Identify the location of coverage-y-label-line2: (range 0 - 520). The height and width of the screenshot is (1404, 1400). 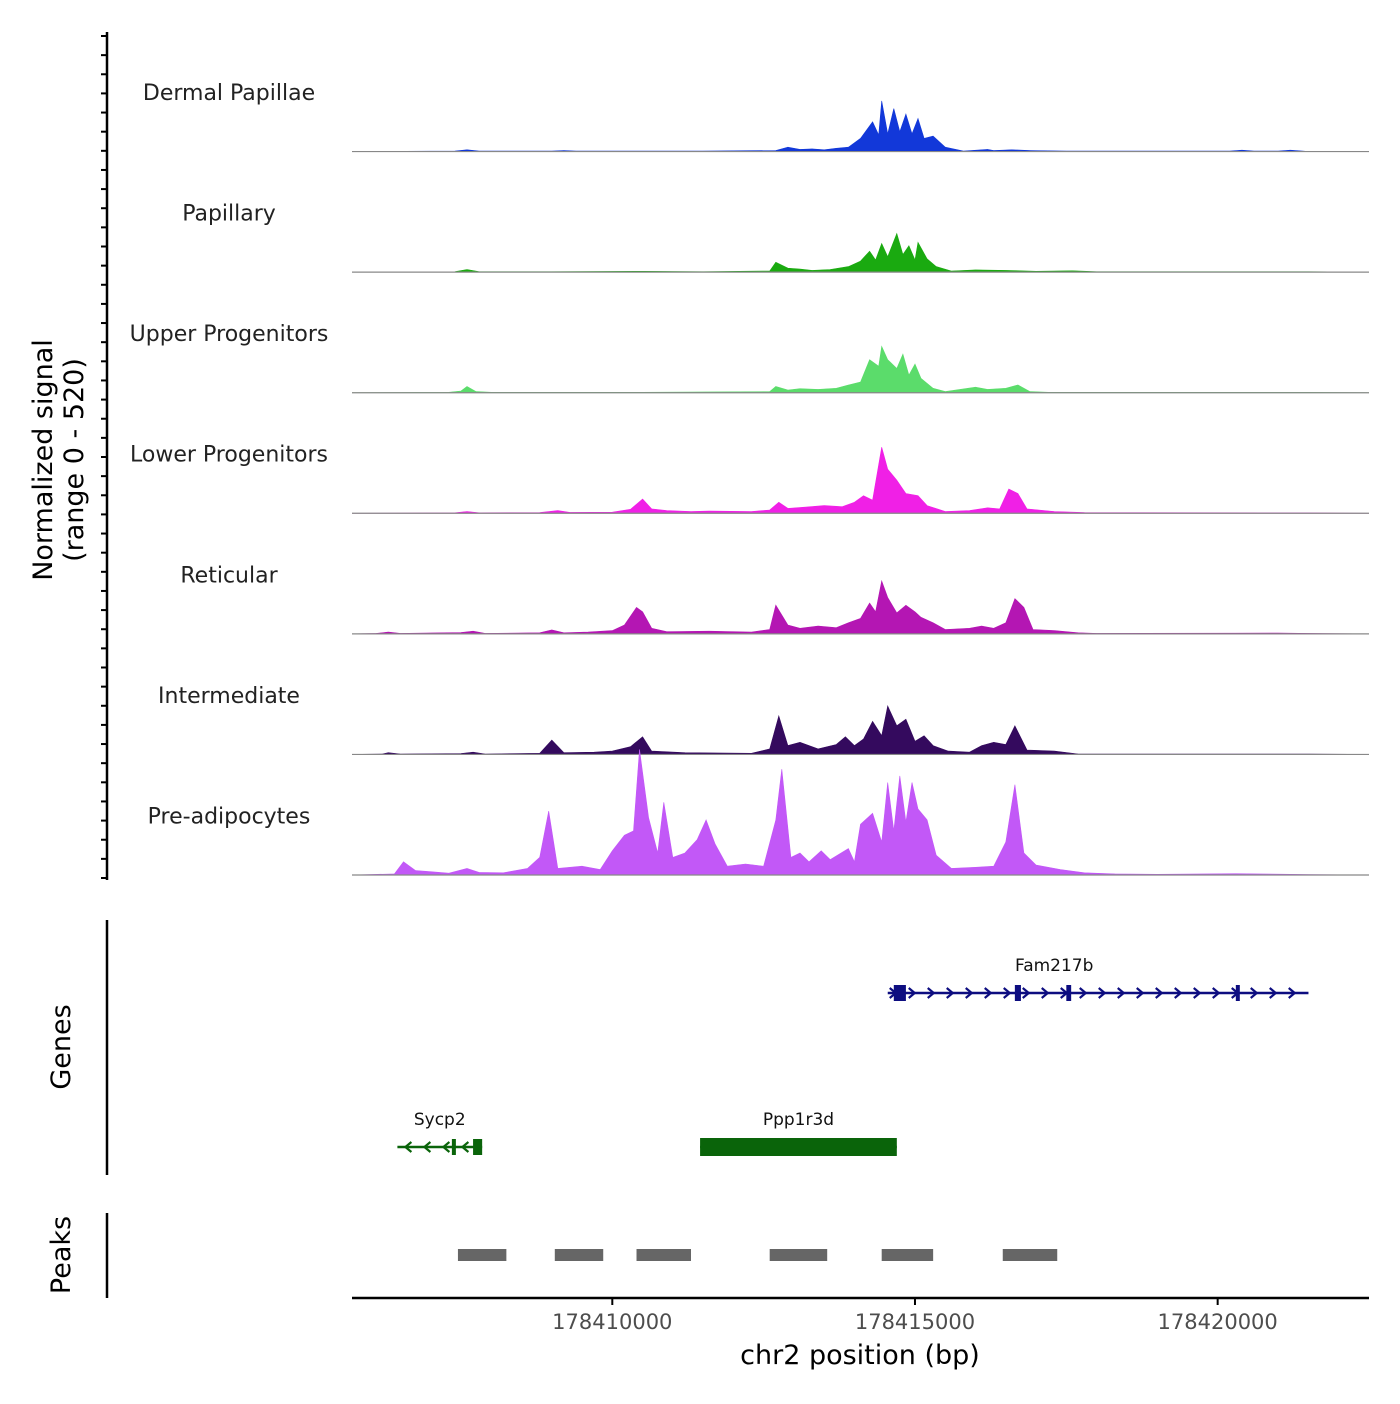
(74, 460).